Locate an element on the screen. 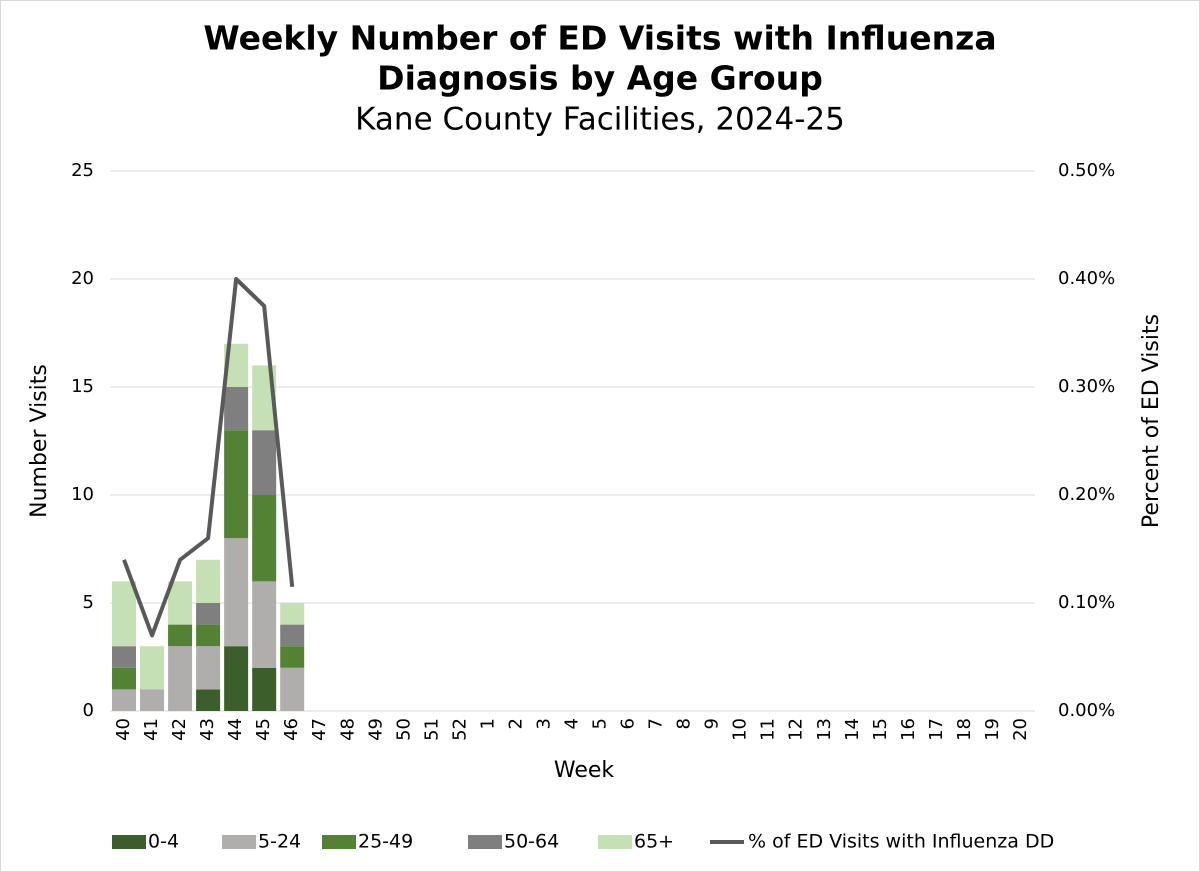  y2-axis-title: Percent of ED Visits is located at coordinates (1151, 421).